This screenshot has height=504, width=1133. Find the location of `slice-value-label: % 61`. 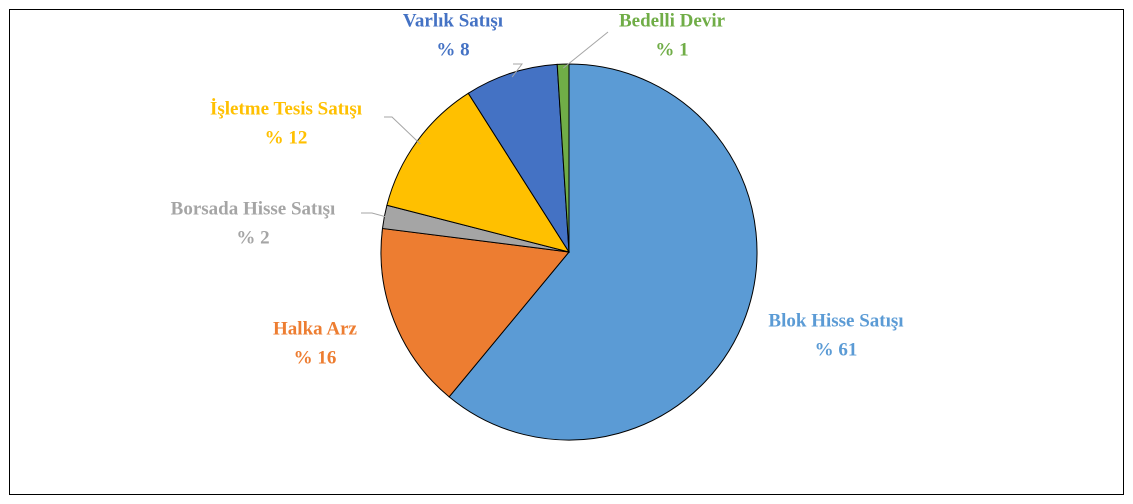

slice-value-label: % 61 is located at coordinates (836, 349).